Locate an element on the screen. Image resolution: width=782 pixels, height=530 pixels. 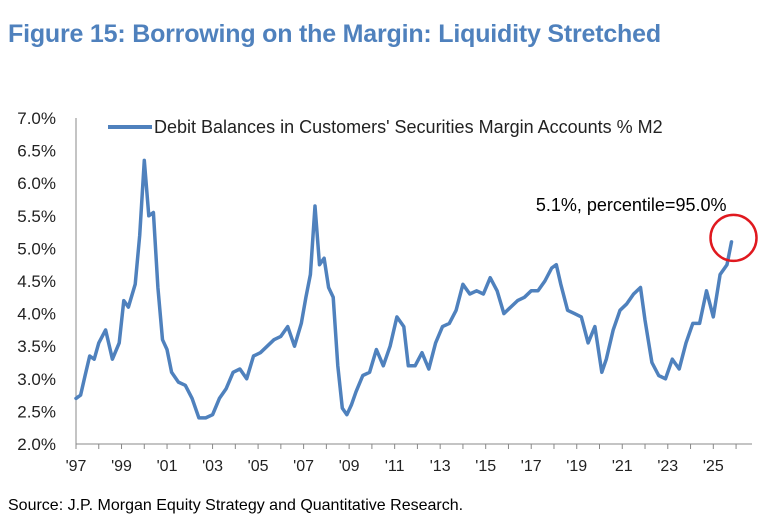
x-tick-label: '09 is located at coordinates (349, 466).